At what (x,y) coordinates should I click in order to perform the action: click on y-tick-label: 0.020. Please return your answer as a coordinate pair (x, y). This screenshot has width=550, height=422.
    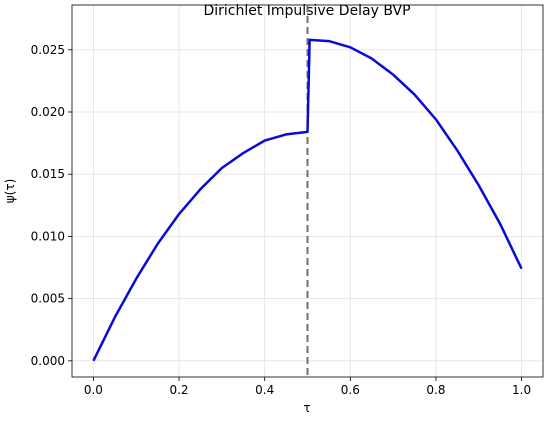
    Looking at the image, I should click on (48, 112).